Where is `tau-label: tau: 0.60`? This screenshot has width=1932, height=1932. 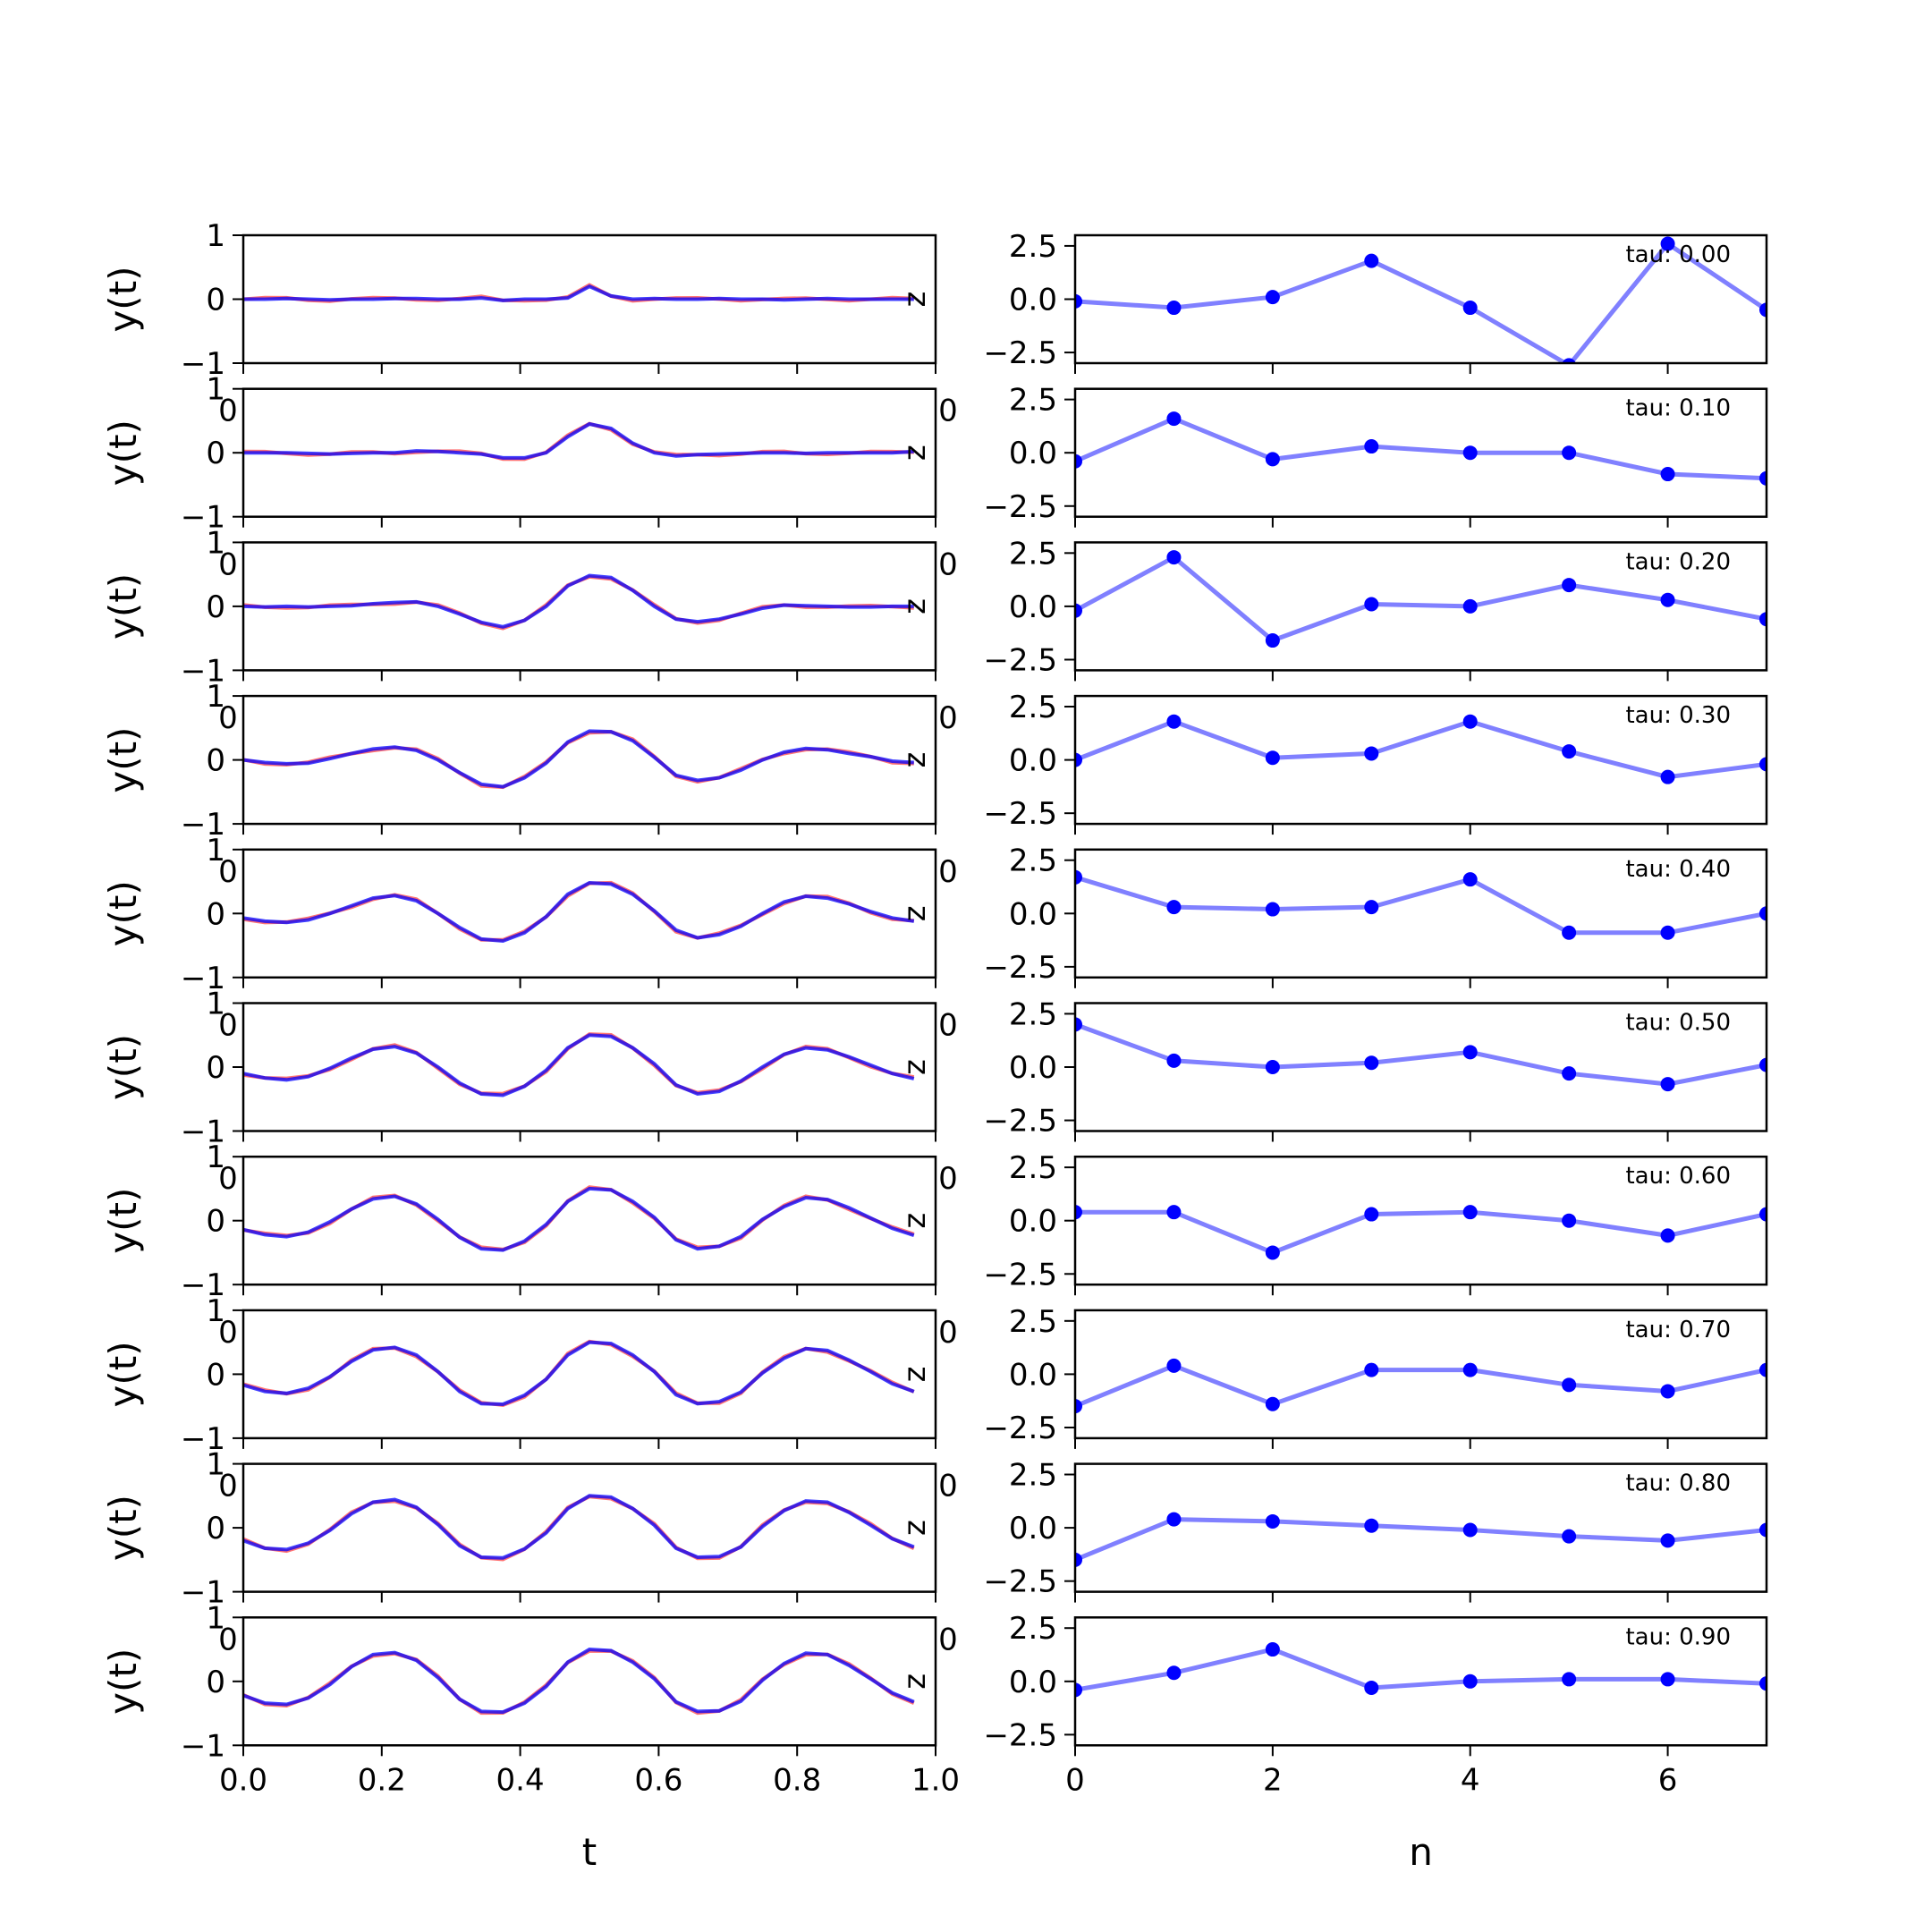 tau-label: tau: 0.60 is located at coordinates (1678, 1176).